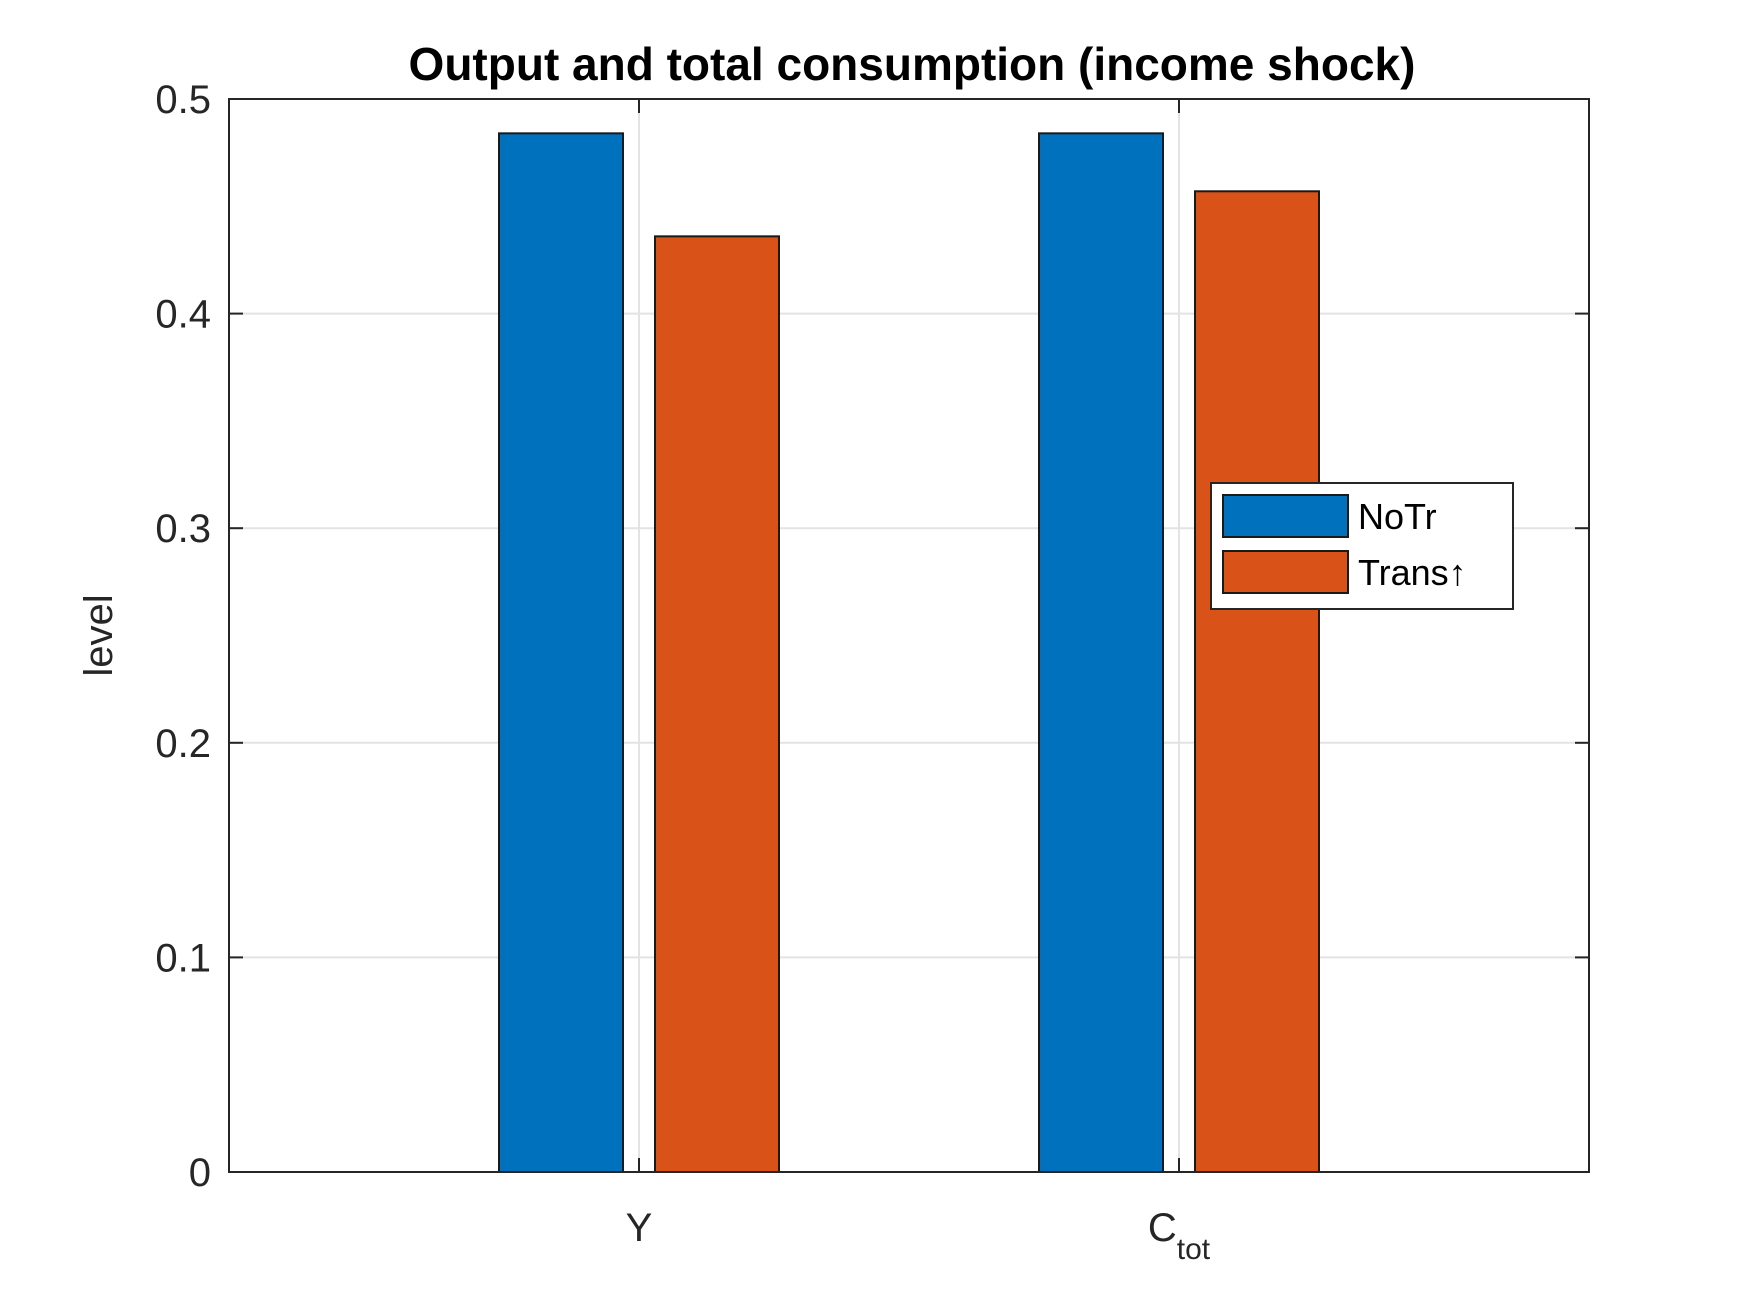  I want to click on y-tick-label: 0.1, so click(183, 958).